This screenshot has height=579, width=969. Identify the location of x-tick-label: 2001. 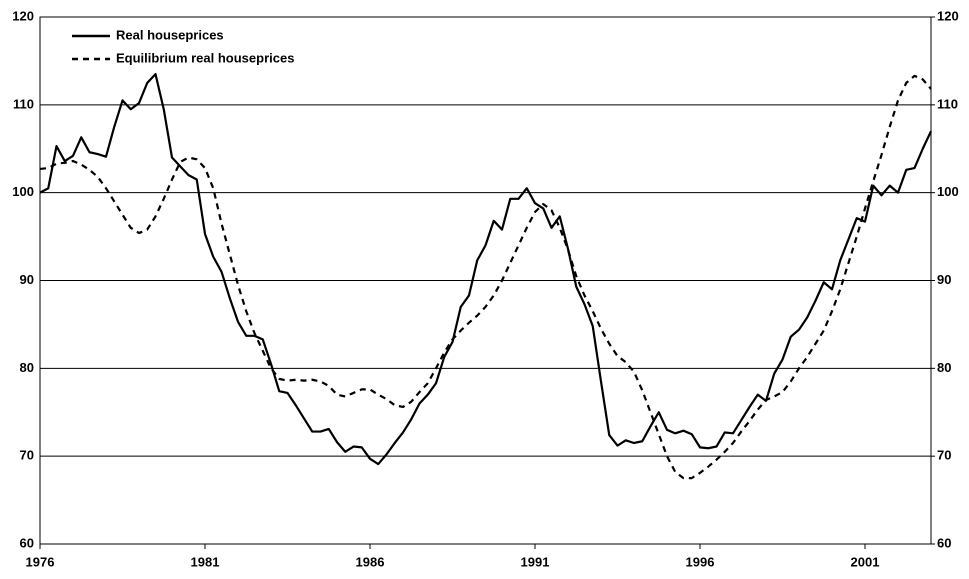
(865, 561).